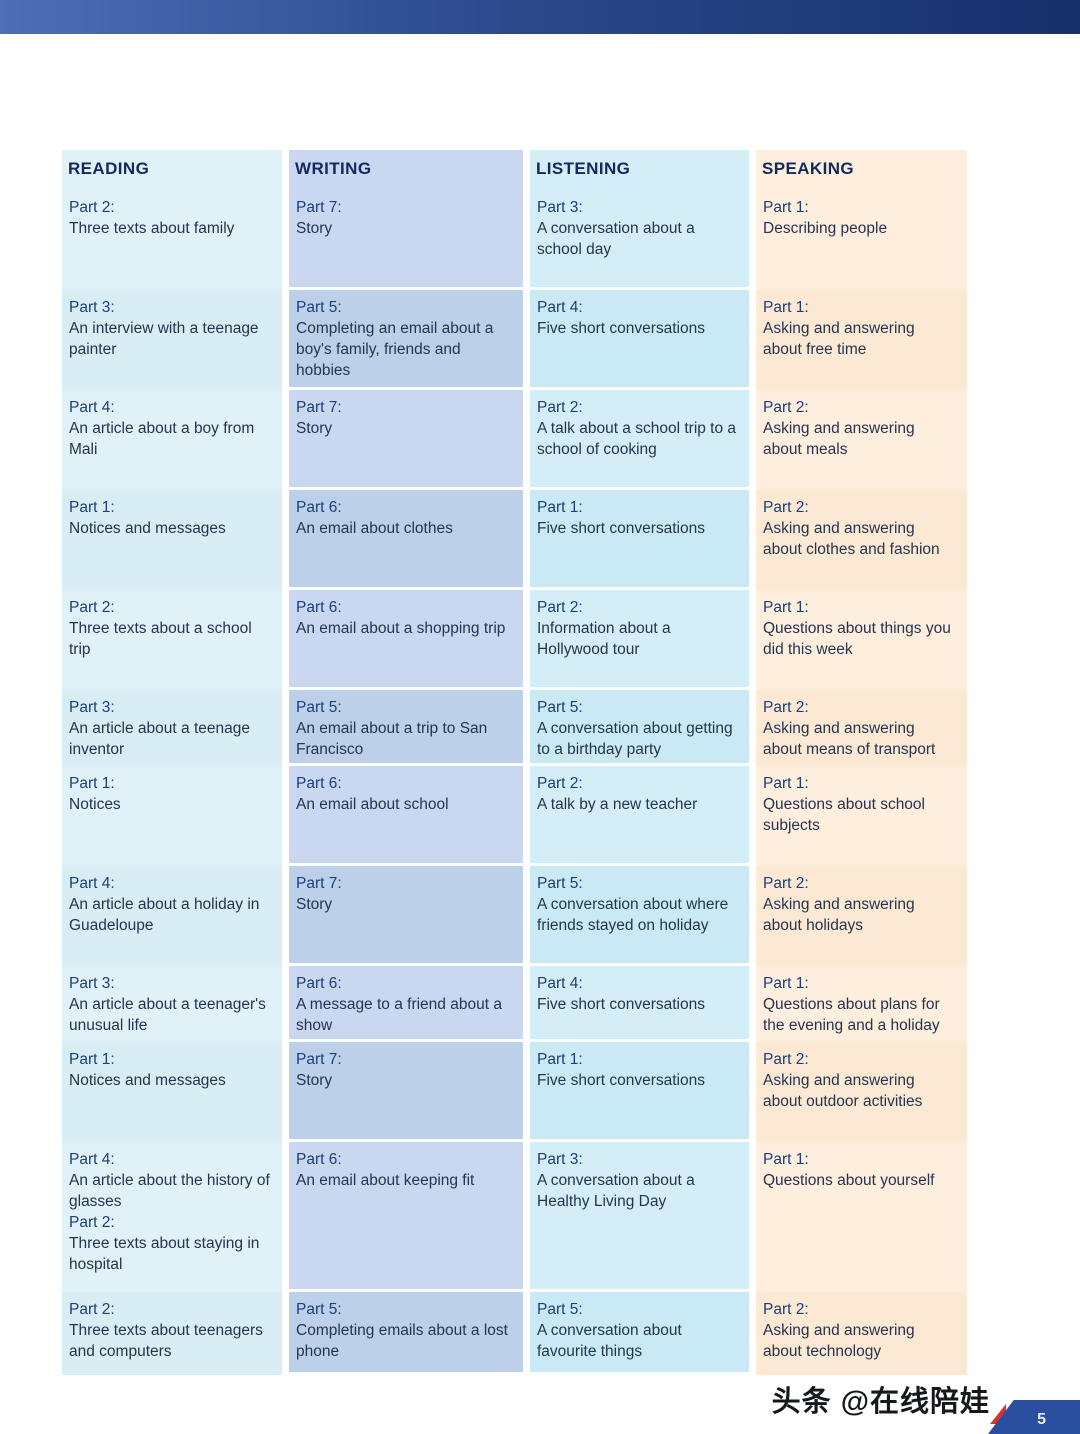 Image resolution: width=1080 pixels, height=1434 pixels. I want to click on cell-writing-row-10: Part 7: Story, so click(406, 1092).